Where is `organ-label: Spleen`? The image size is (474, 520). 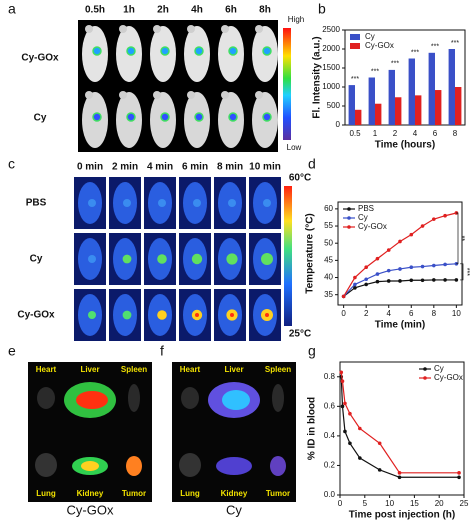 organ-label: Spleen is located at coordinates (278, 369).